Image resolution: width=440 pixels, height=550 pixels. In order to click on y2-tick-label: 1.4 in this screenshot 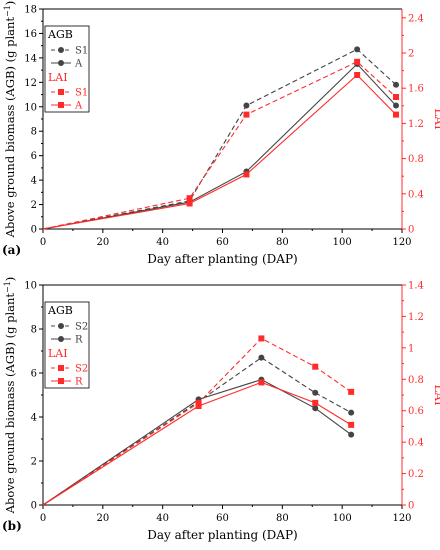, I will do `click(416, 286)`.